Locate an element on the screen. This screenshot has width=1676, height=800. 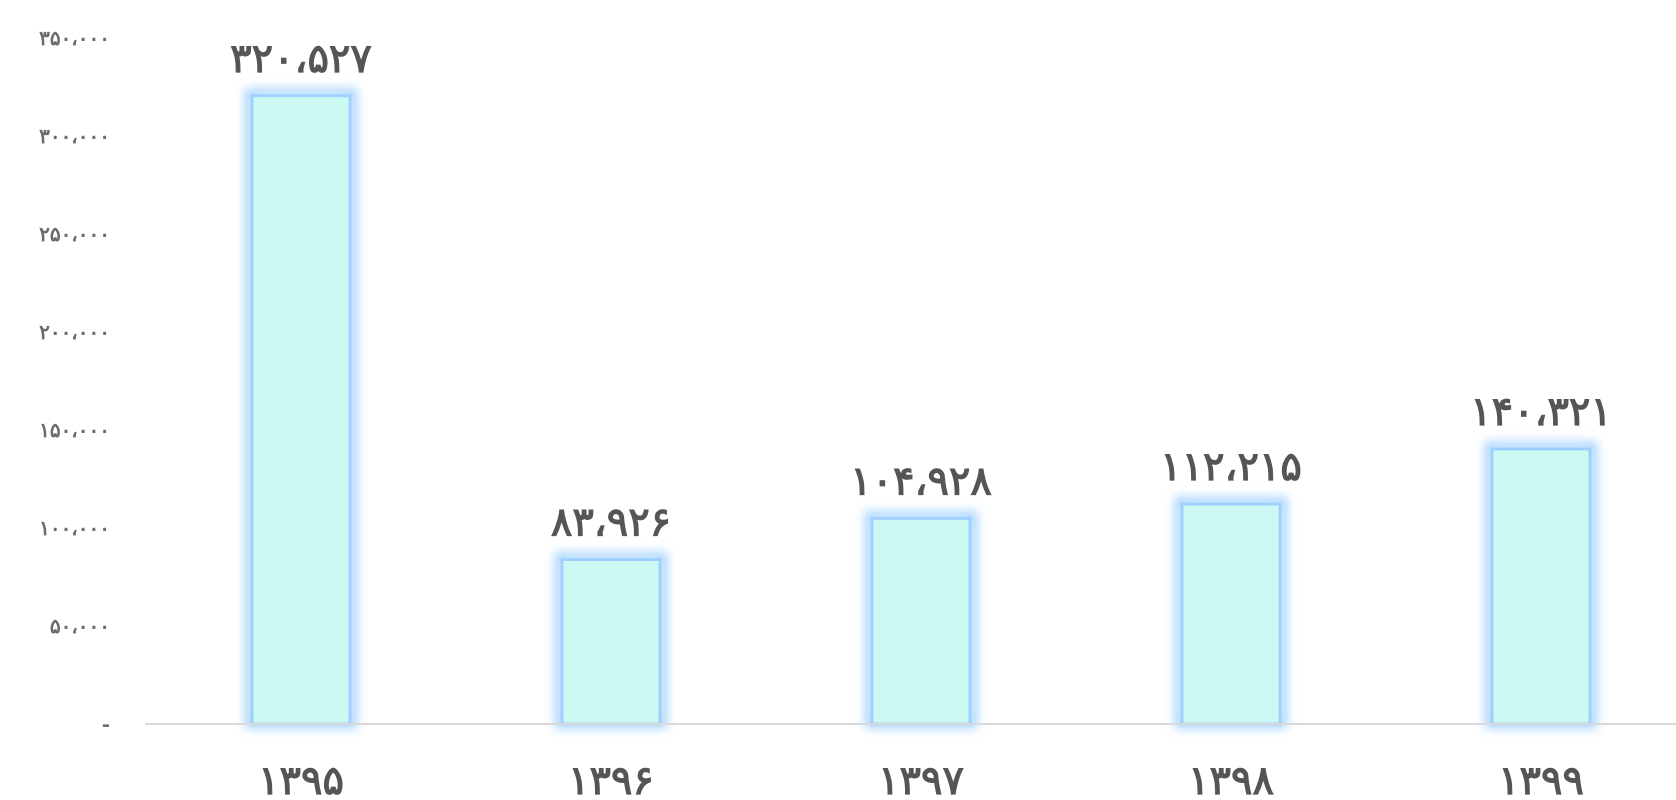
data-label: ۱۱۲،۲۱۵ is located at coordinates (1231, 466).